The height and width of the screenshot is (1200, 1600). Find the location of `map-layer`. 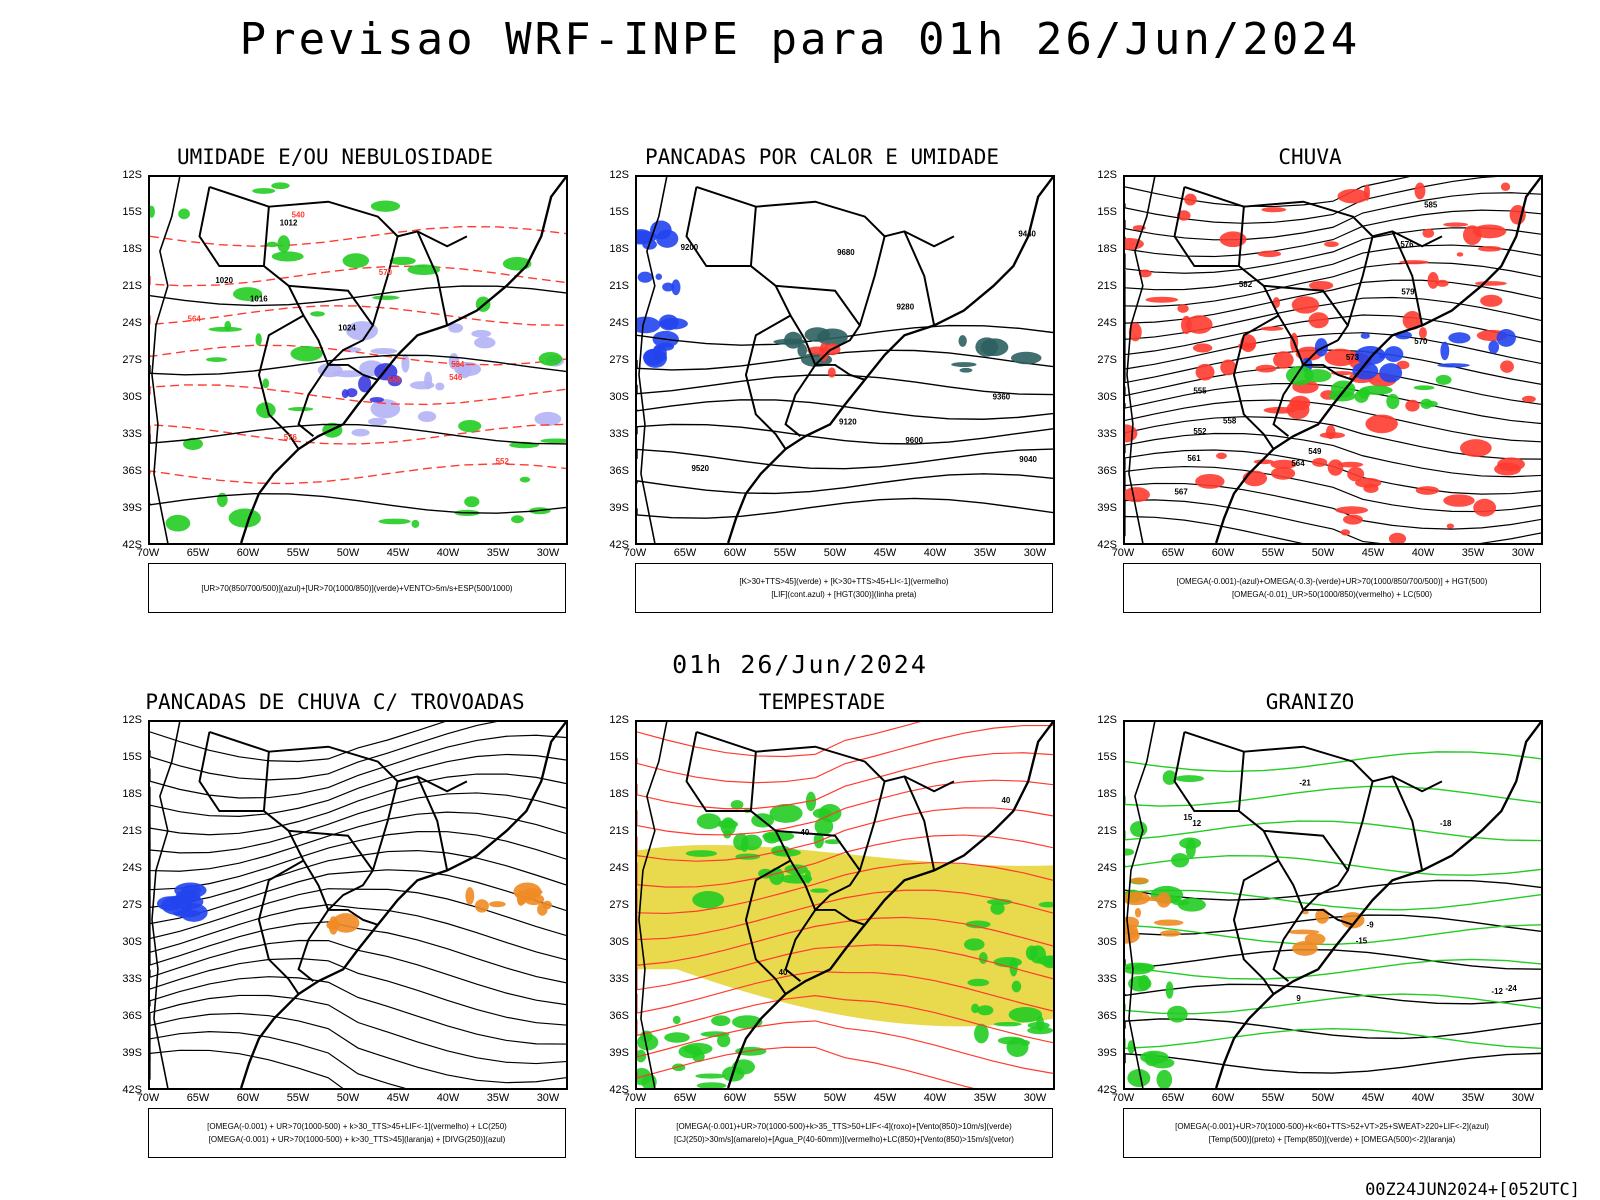

map-layer is located at coordinates (358, 905).